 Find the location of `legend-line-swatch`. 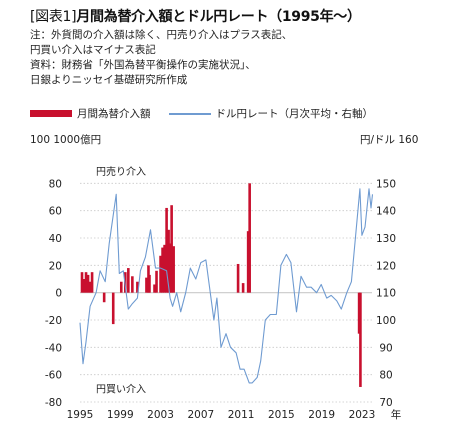

legend-line-swatch is located at coordinates (189, 113).